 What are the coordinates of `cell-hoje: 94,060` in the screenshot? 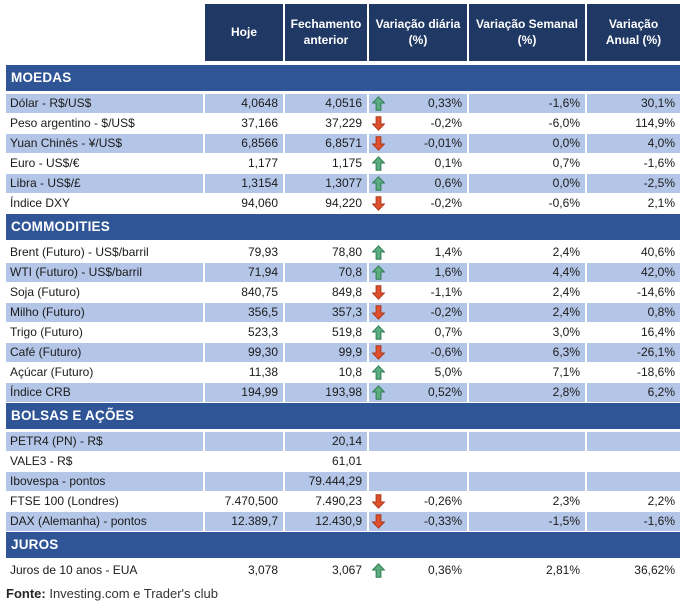 It's located at (243, 203).